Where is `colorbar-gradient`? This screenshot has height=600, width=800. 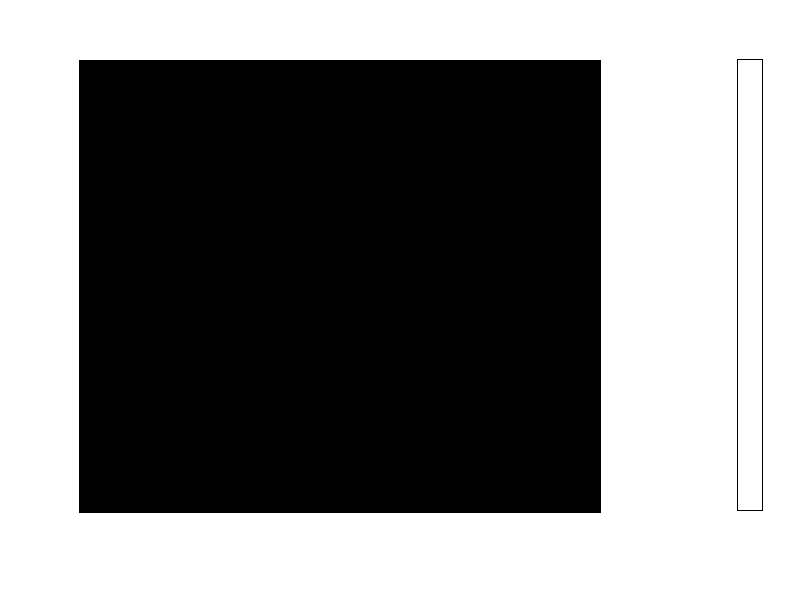 colorbar-gradient is located at coordinates (750, 285).